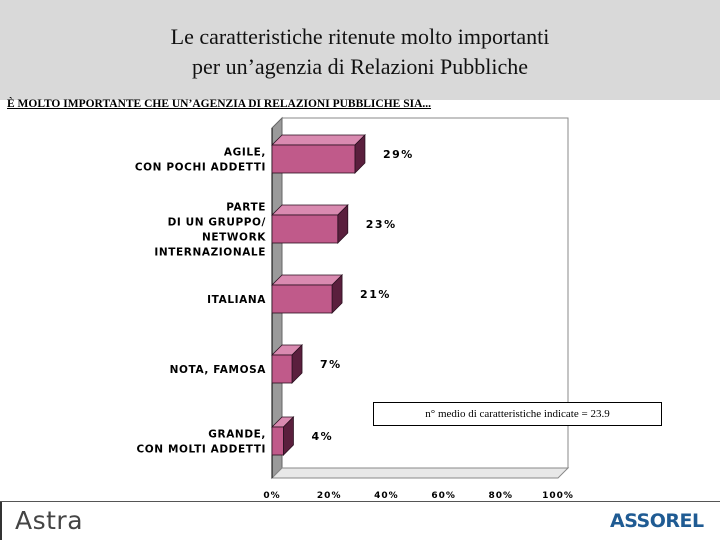  I want to click on value-label-0: 29%, so click(398, 154).